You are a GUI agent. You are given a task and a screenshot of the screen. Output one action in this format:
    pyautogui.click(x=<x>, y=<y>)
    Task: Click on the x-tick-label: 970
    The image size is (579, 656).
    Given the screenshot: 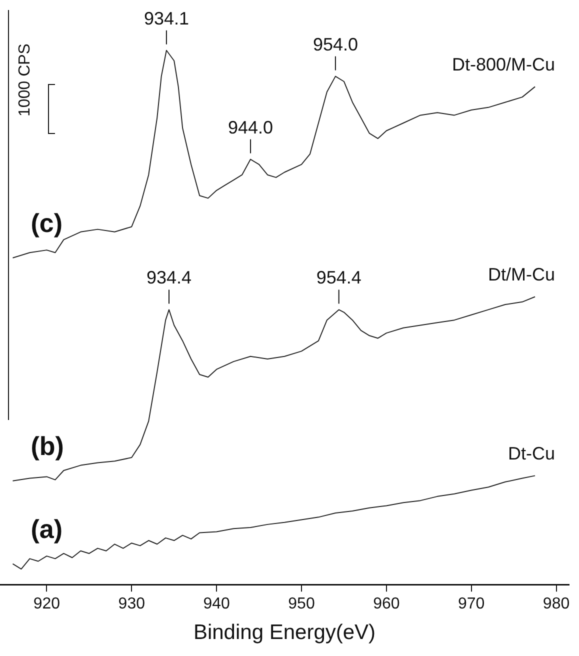 What is the action you would take?
    pyautogui.click(x=471, y=604)
    